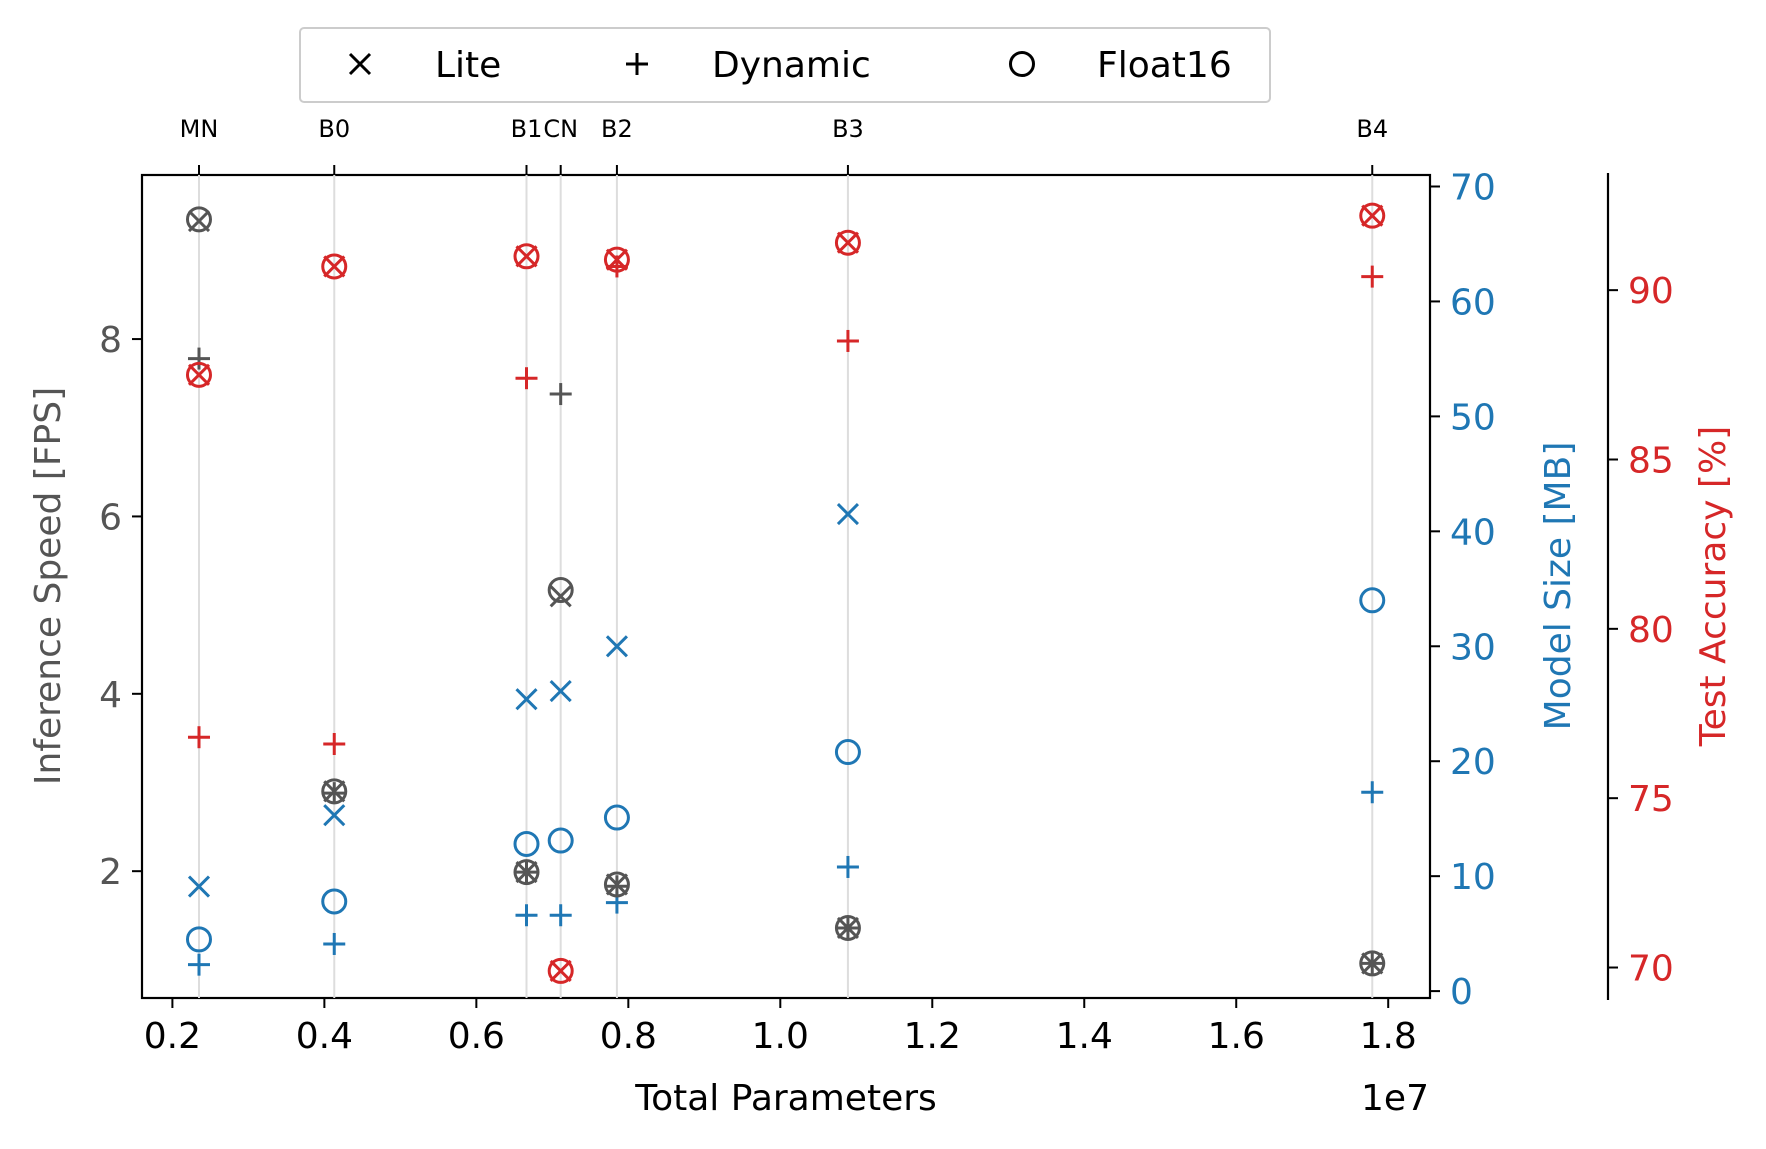 The image size is (1766, 1149). What do you see at coordinates (560, 129) in the screenshot?
I see `model-label: CN` at bounding box center [560, 129].